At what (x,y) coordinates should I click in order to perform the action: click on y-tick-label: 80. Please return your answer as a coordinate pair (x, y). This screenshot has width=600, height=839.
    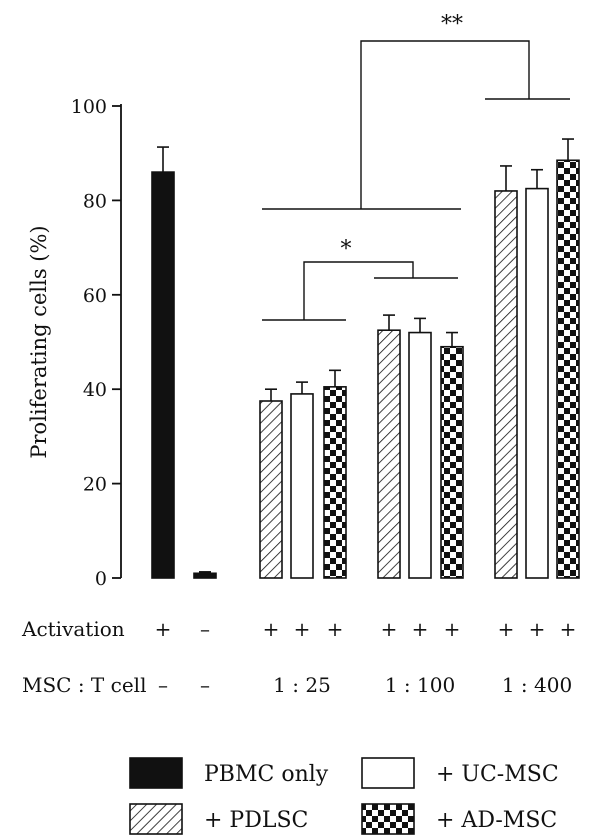
    Looking at the image, I should click on (95, 201).